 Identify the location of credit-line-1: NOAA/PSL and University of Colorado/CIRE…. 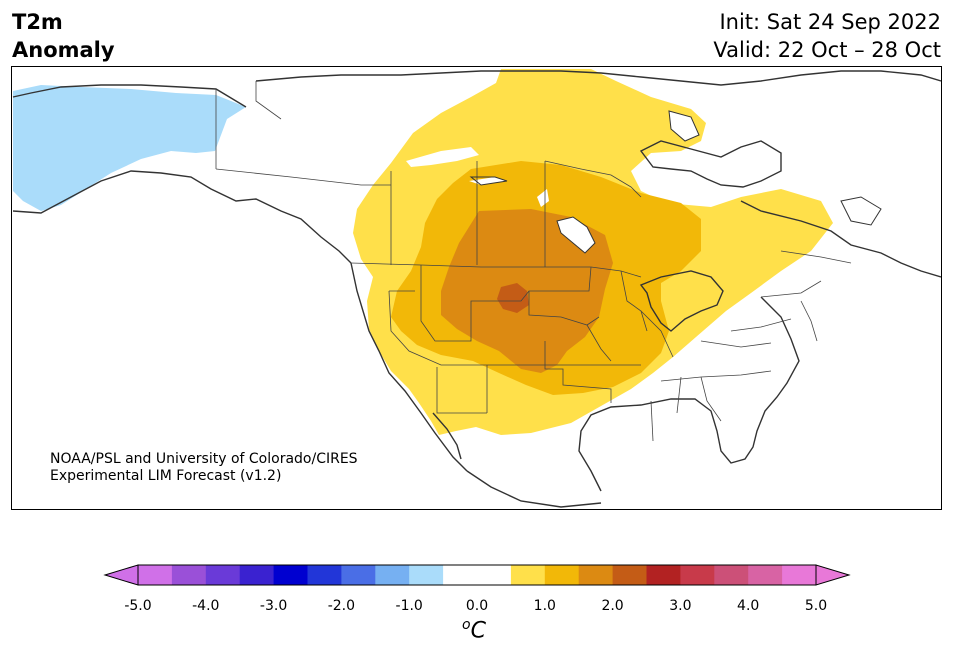
(204, 459).